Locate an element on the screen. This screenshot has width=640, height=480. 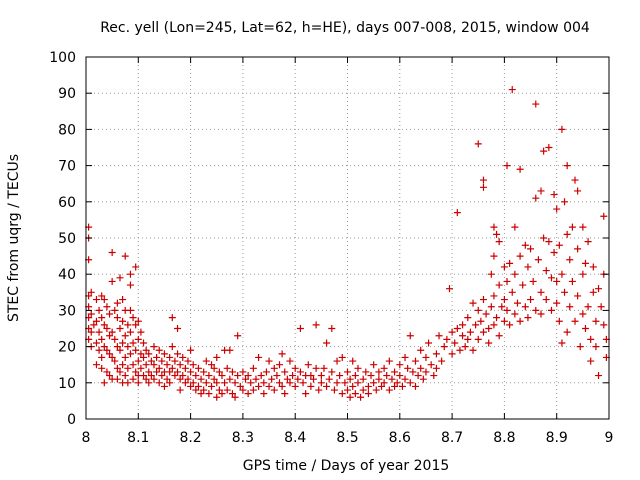
y-tick-label: 80 is located at coordinates (67, 130).